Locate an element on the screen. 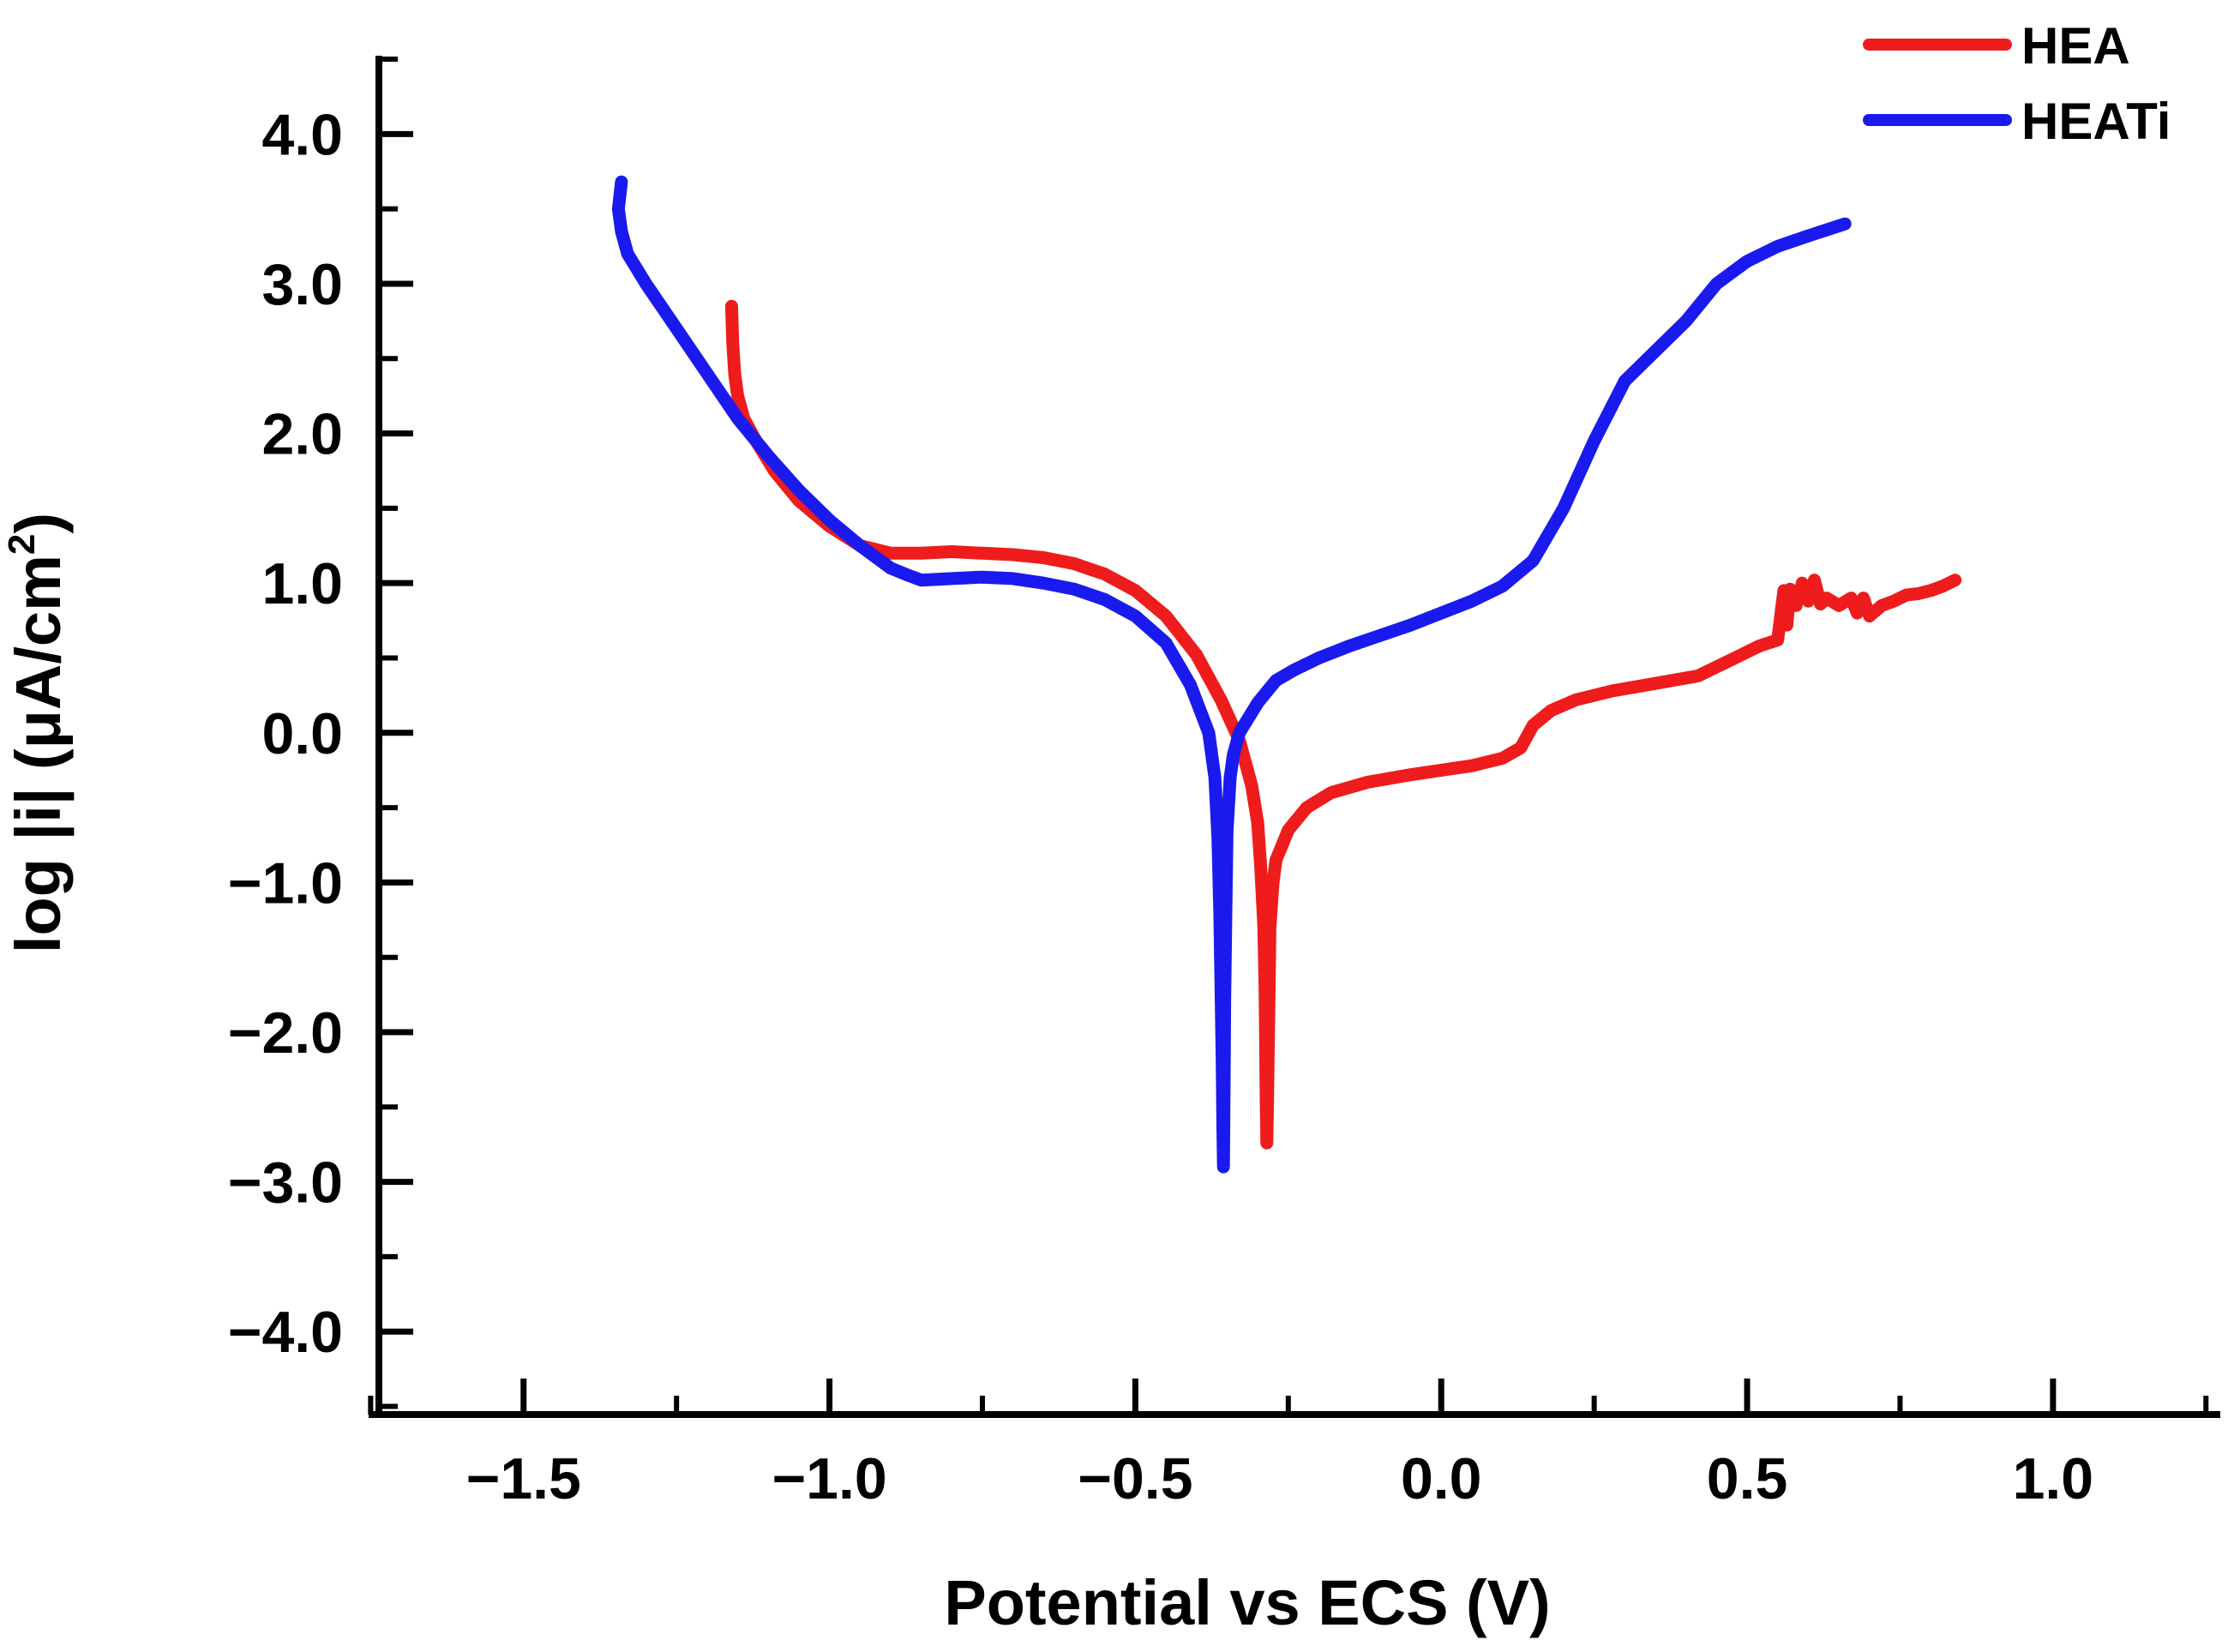 The height and width of the screenshot is (1652, 2228). x-tick-label: −1.5 is located at coordinates (523, 1478).